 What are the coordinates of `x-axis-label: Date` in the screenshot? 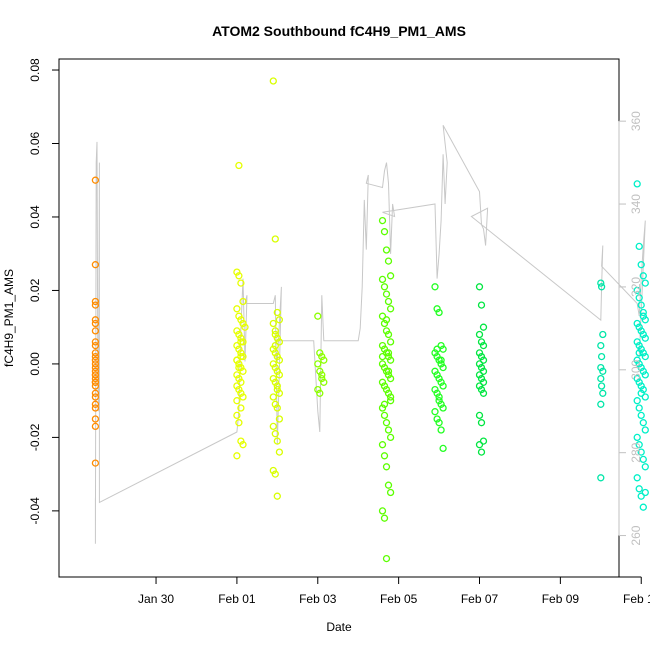 It's located at (339, 627).